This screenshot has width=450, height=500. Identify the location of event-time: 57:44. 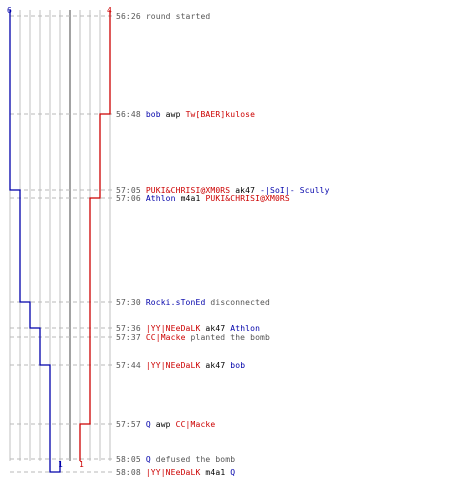
(131, 365).